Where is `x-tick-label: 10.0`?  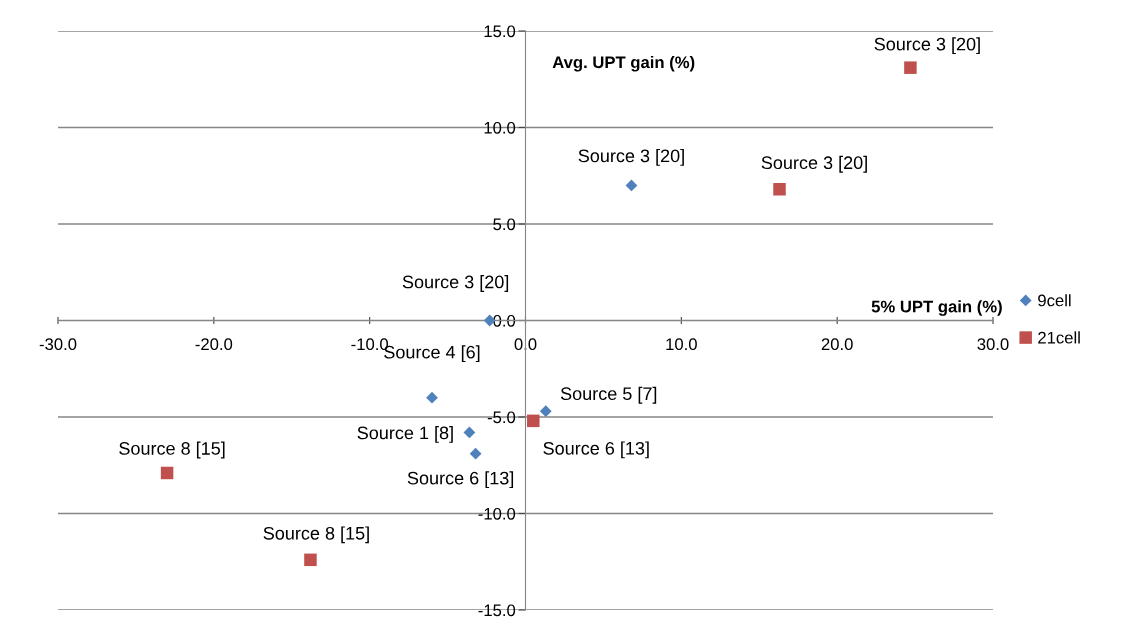 x-tick-label: 10.0 is located at coordinates (681, 344).